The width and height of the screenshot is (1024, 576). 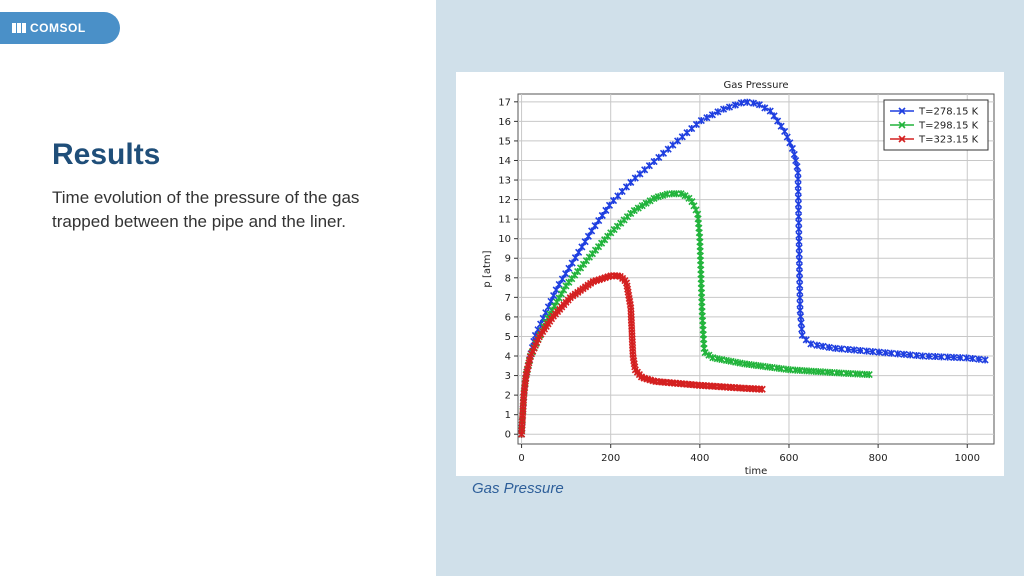 I want to click on logo-text: COMSOL, so click(x=58, y=28).